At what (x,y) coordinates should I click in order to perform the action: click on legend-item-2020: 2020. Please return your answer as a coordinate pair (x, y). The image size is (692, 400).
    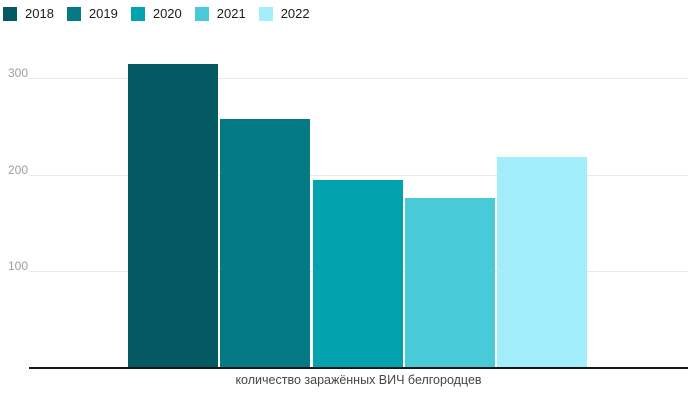
    Looking at the image, I should click on (156, 13).